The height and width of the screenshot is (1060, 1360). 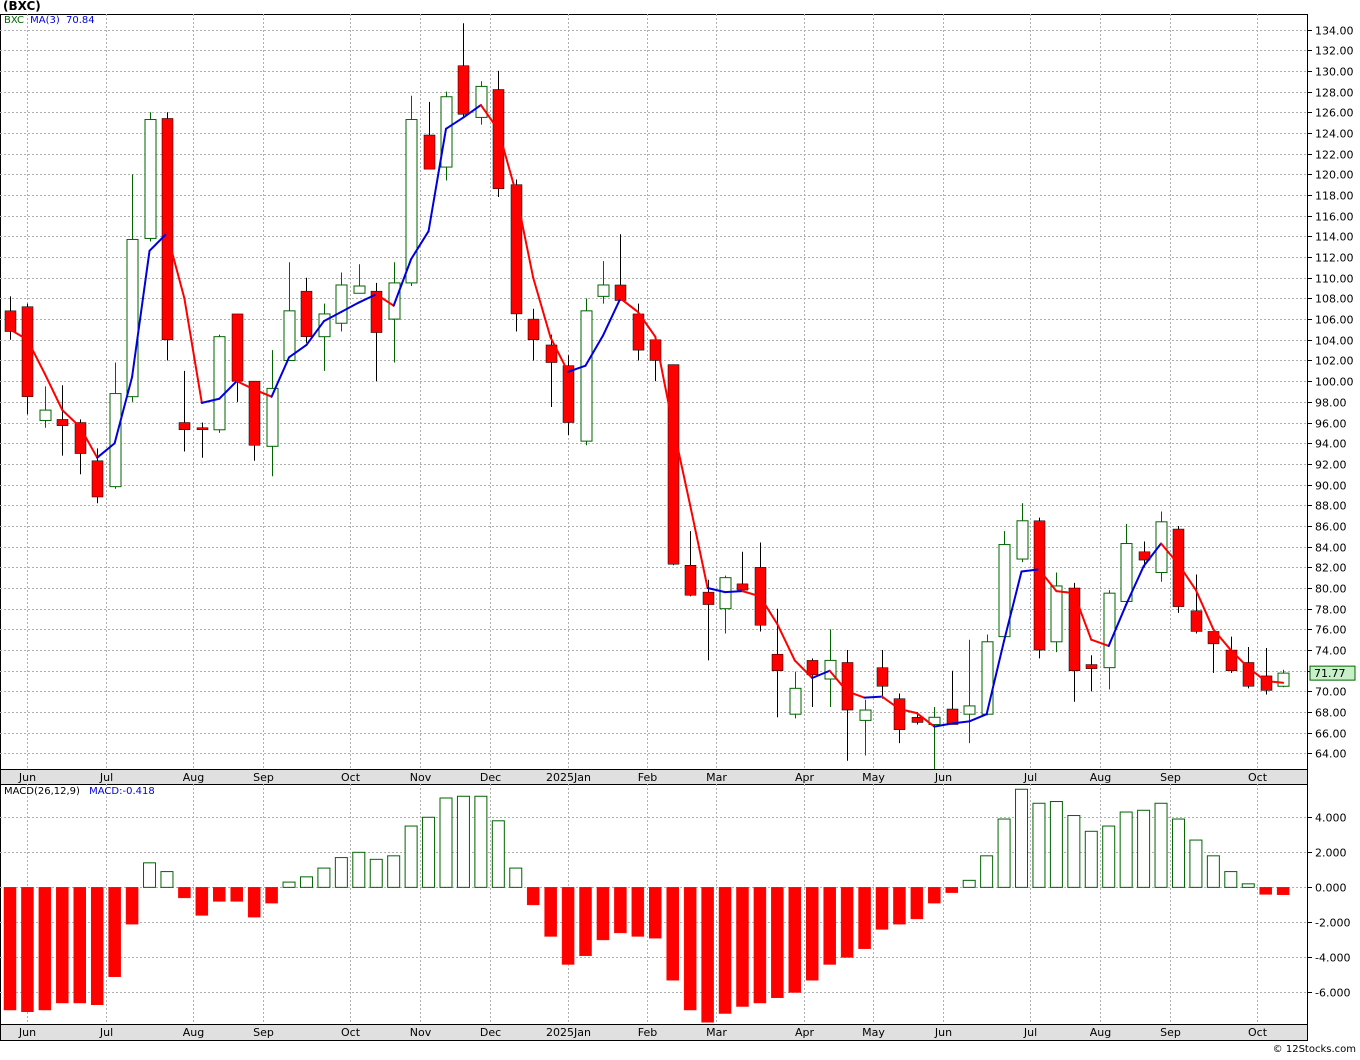 I want to click on macd-date-label: Nov, so click(x=421, y=1032).